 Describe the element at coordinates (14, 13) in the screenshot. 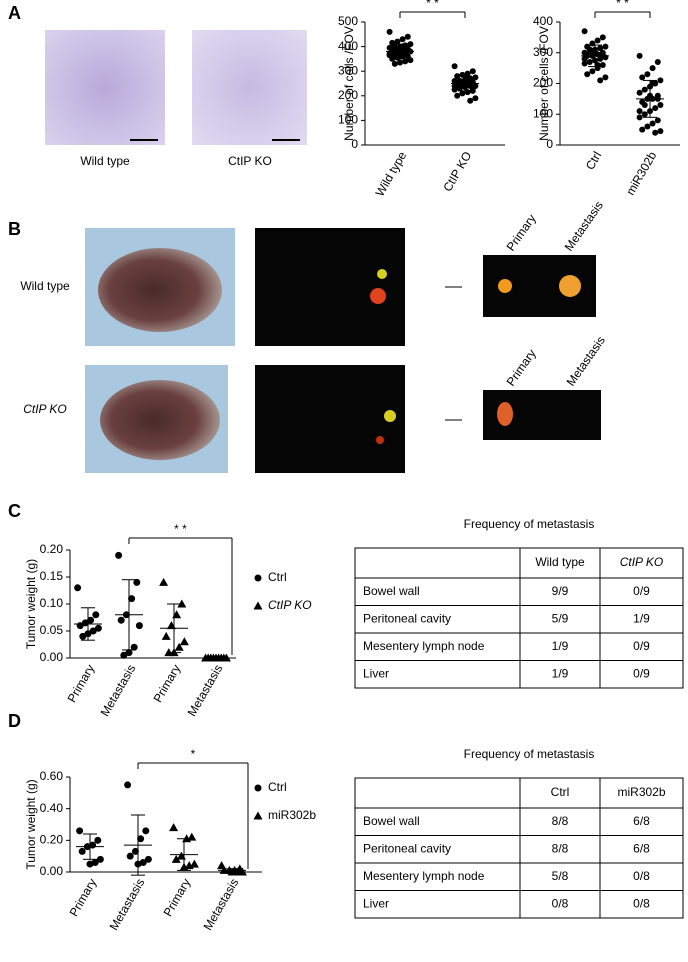

I see `panel-label: A` at that location.